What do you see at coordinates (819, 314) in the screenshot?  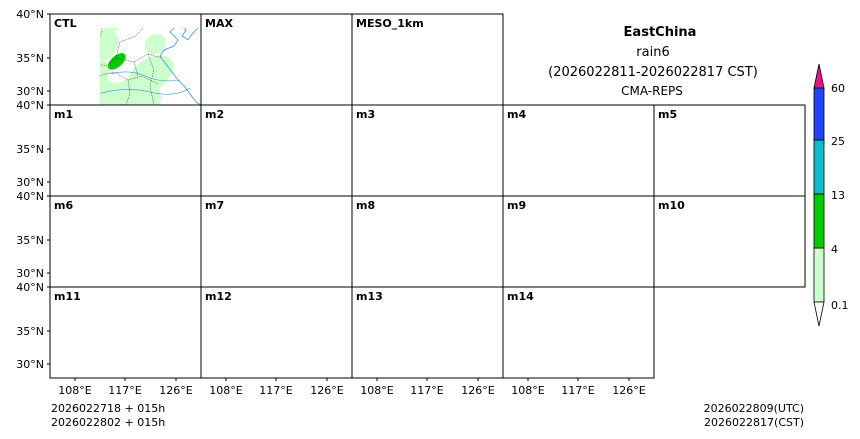 I see `colorbar-lower-extend` at bounding box center [819, 314].